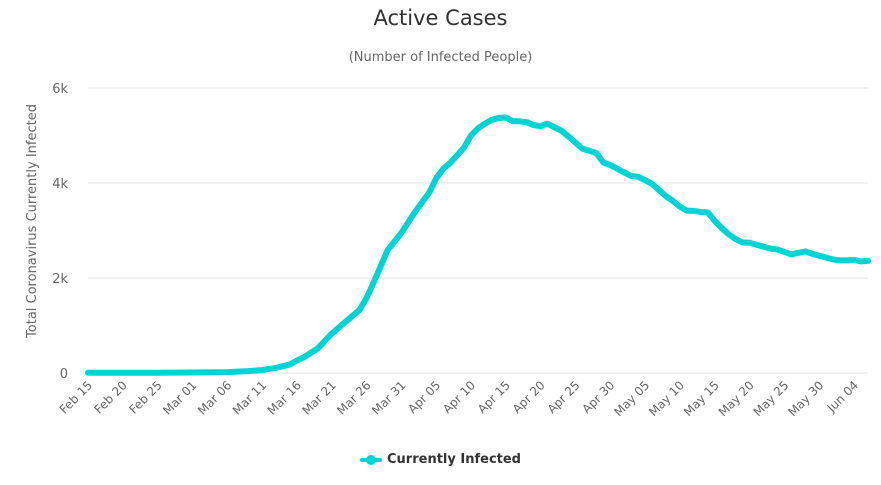 The height and width of the screenshot is (485, 881). Describe the element at coordinates (145, 397) in the screenshot. I see `x-tick-label: Feb 25` at that location.